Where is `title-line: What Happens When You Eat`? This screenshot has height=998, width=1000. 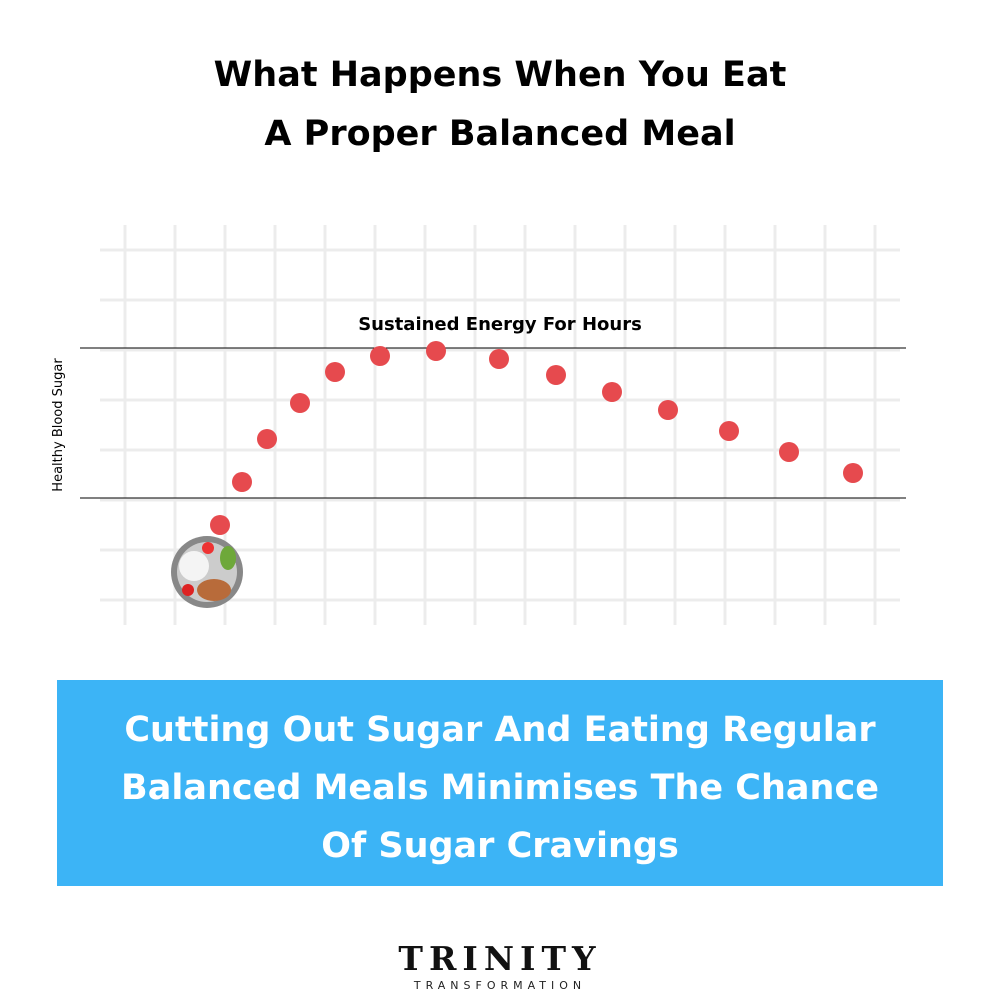 title-line: What Happens When You Eat is located at coordinates (500, 75).